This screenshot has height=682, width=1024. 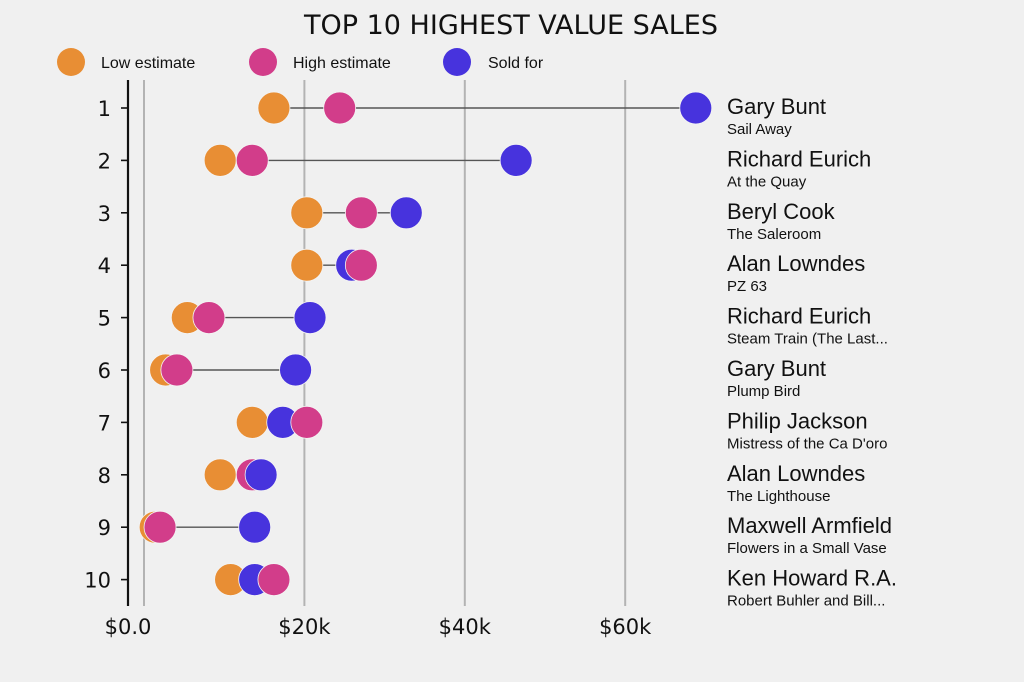 I want to click on artwork-title: The Lighthouse, so click(x=778, y=496).